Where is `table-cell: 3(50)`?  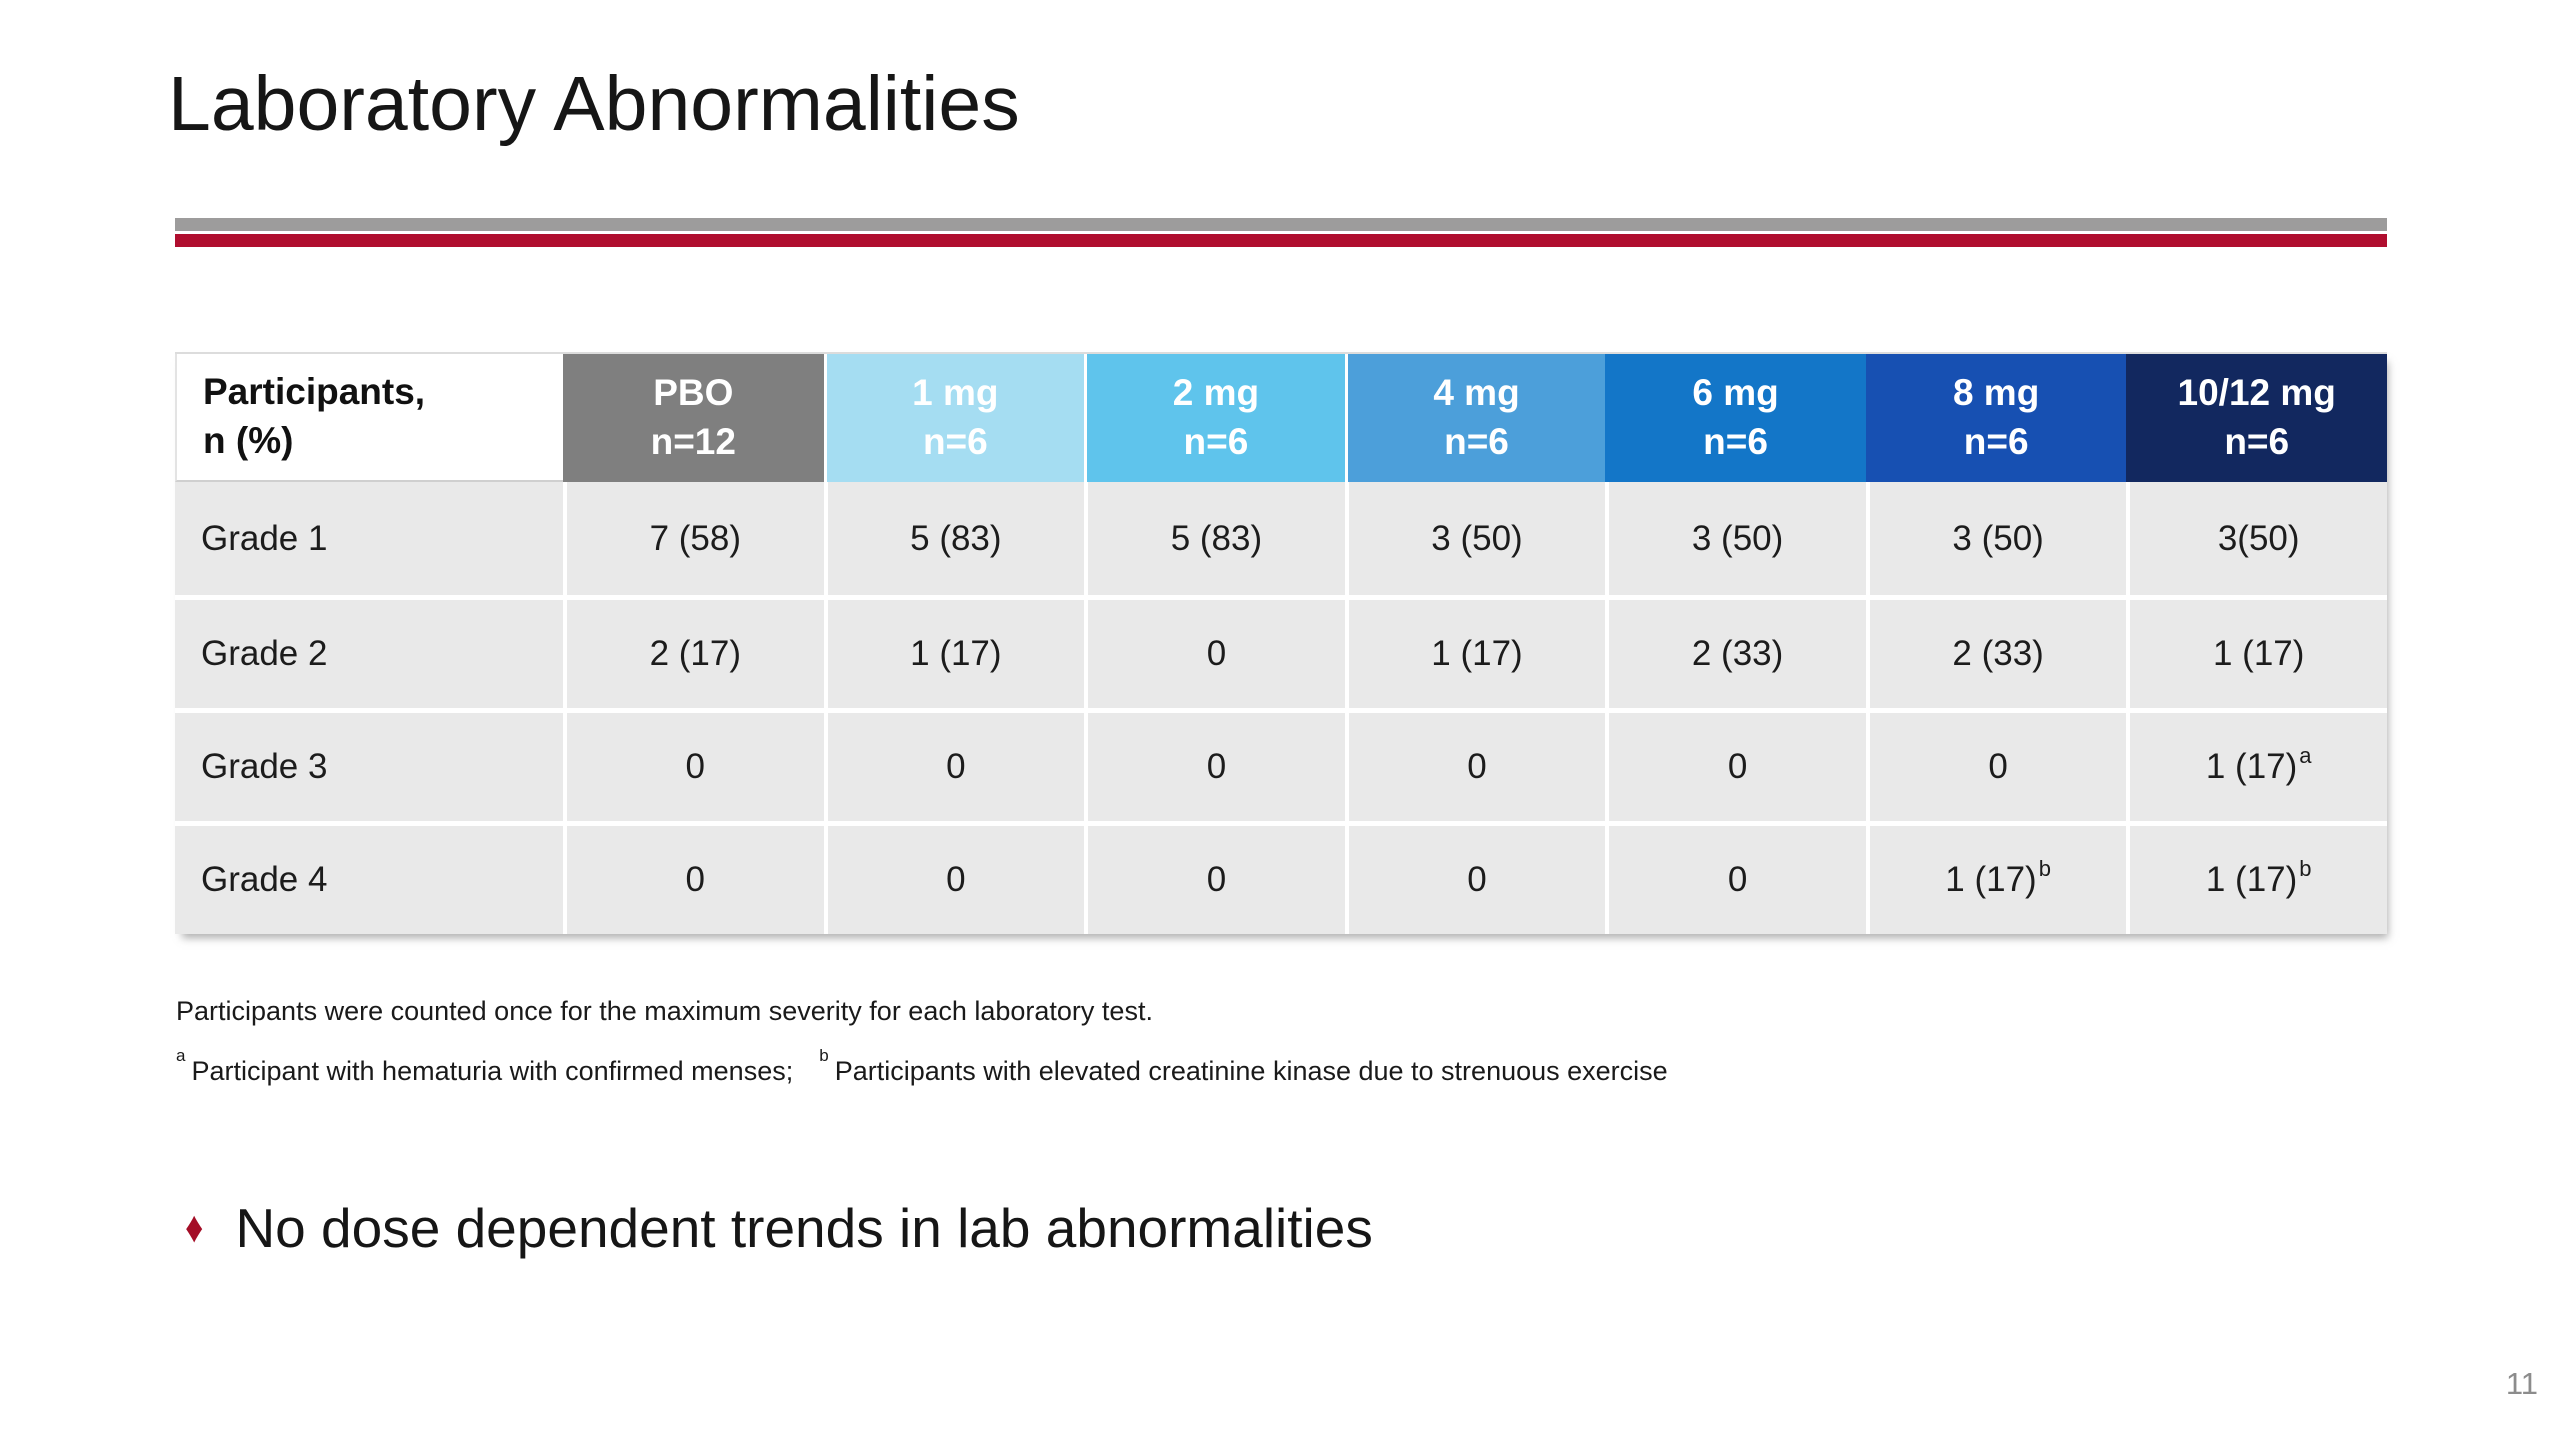
table-cell: 3(50) is located at coordinates (2256, 538).